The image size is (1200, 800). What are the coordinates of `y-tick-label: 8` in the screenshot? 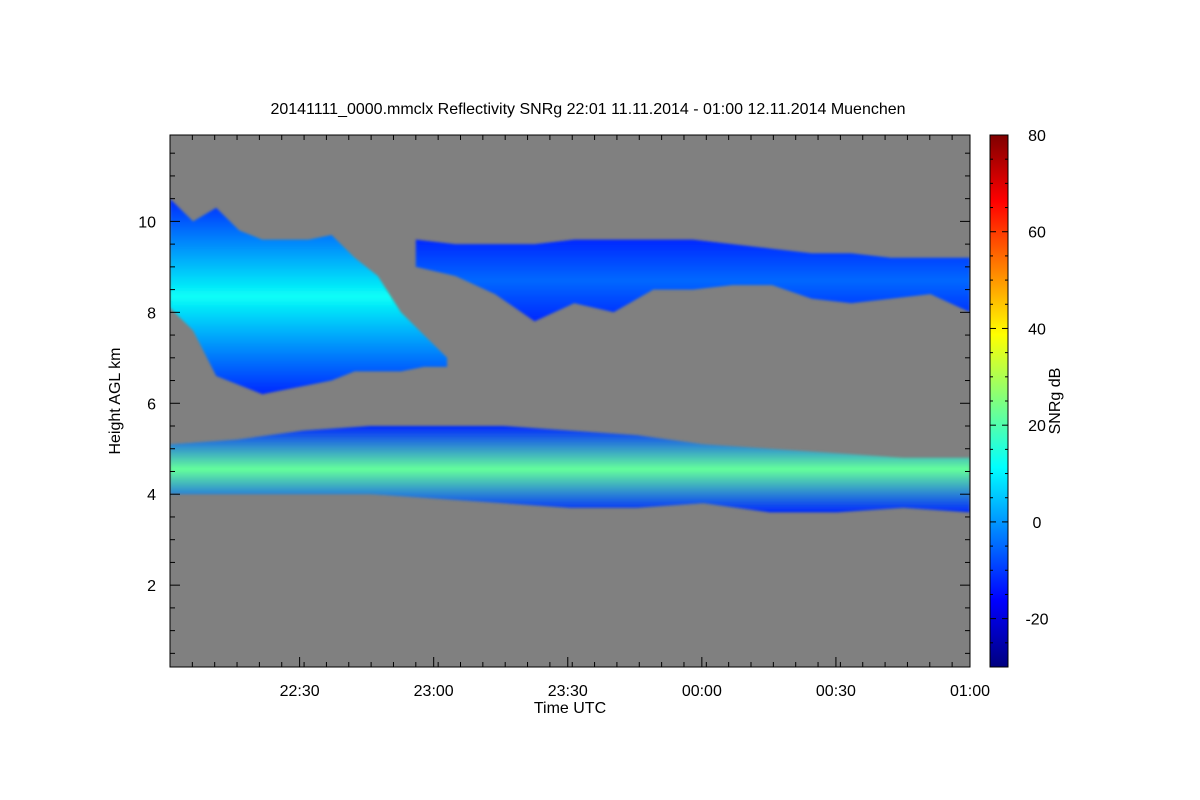 It's located at (151, 313).